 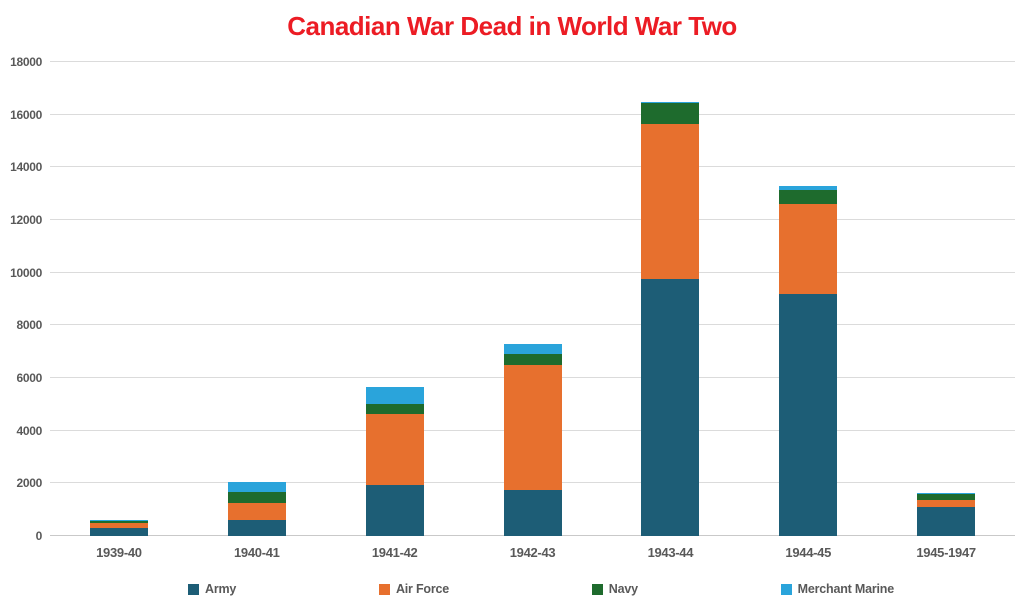 I want to click on y-tick-label-10000: 10000, so click(x=26, y=272).